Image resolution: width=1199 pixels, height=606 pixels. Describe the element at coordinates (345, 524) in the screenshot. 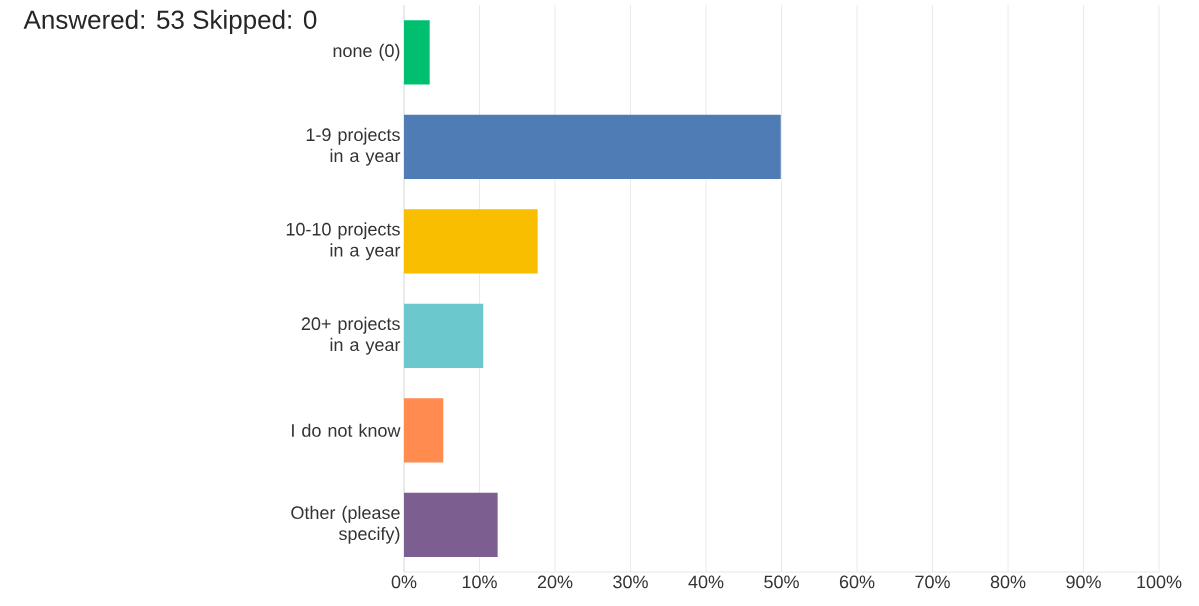

I see `y-tick-label: Other (please specify)` at that location.